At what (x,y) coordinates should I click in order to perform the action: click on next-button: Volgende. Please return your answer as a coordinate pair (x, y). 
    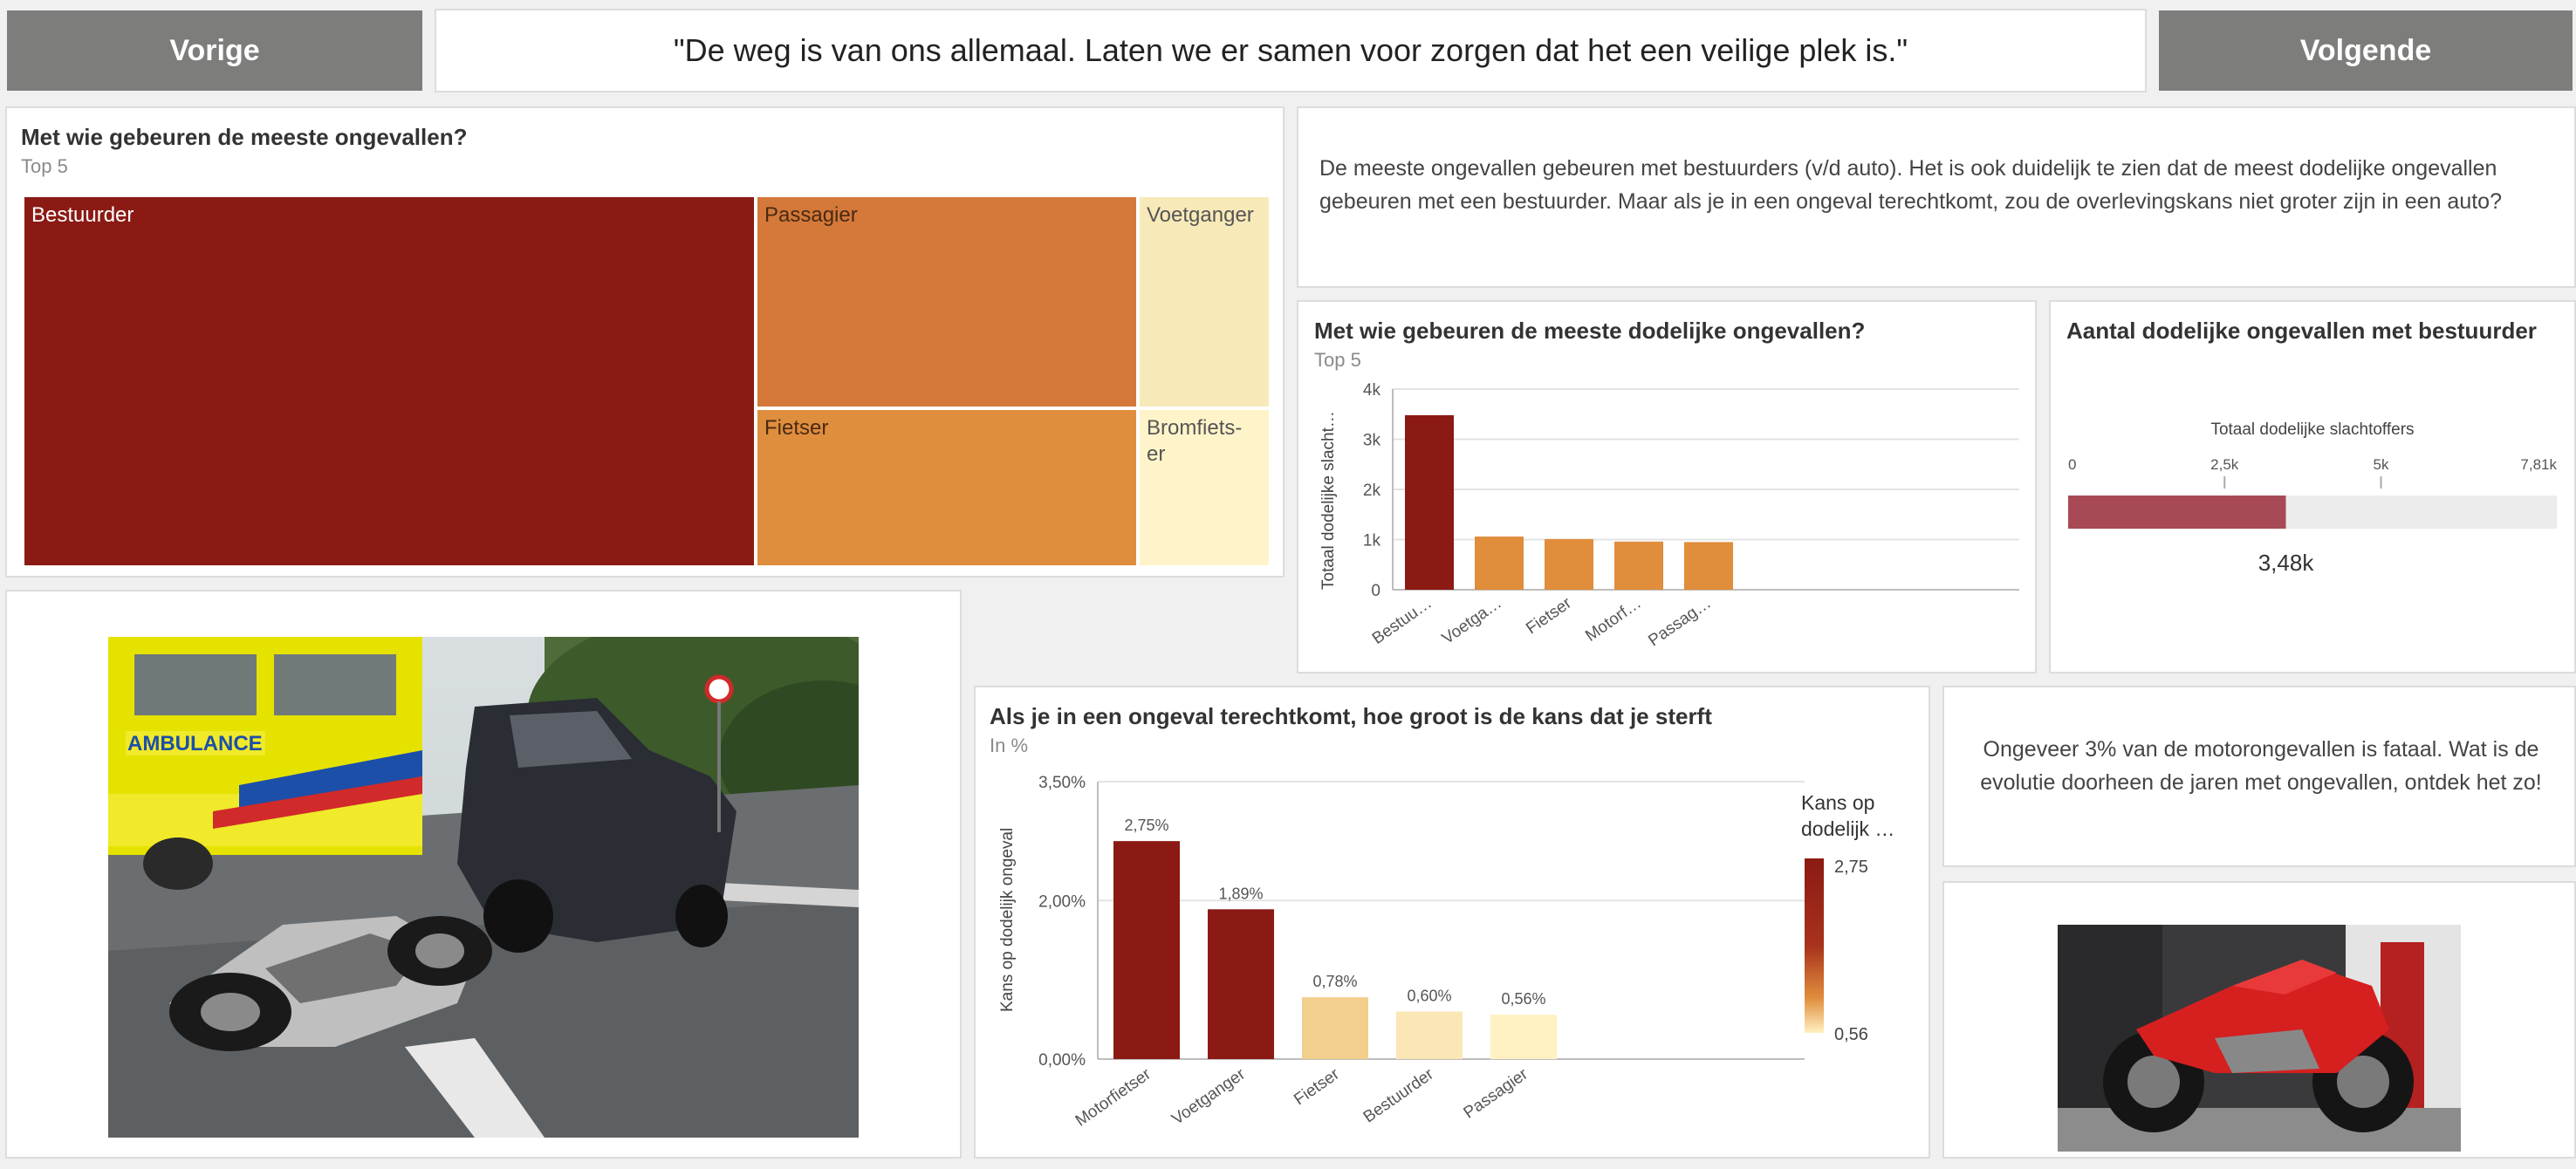
    Looking at the image, I should click on (2366, 50).